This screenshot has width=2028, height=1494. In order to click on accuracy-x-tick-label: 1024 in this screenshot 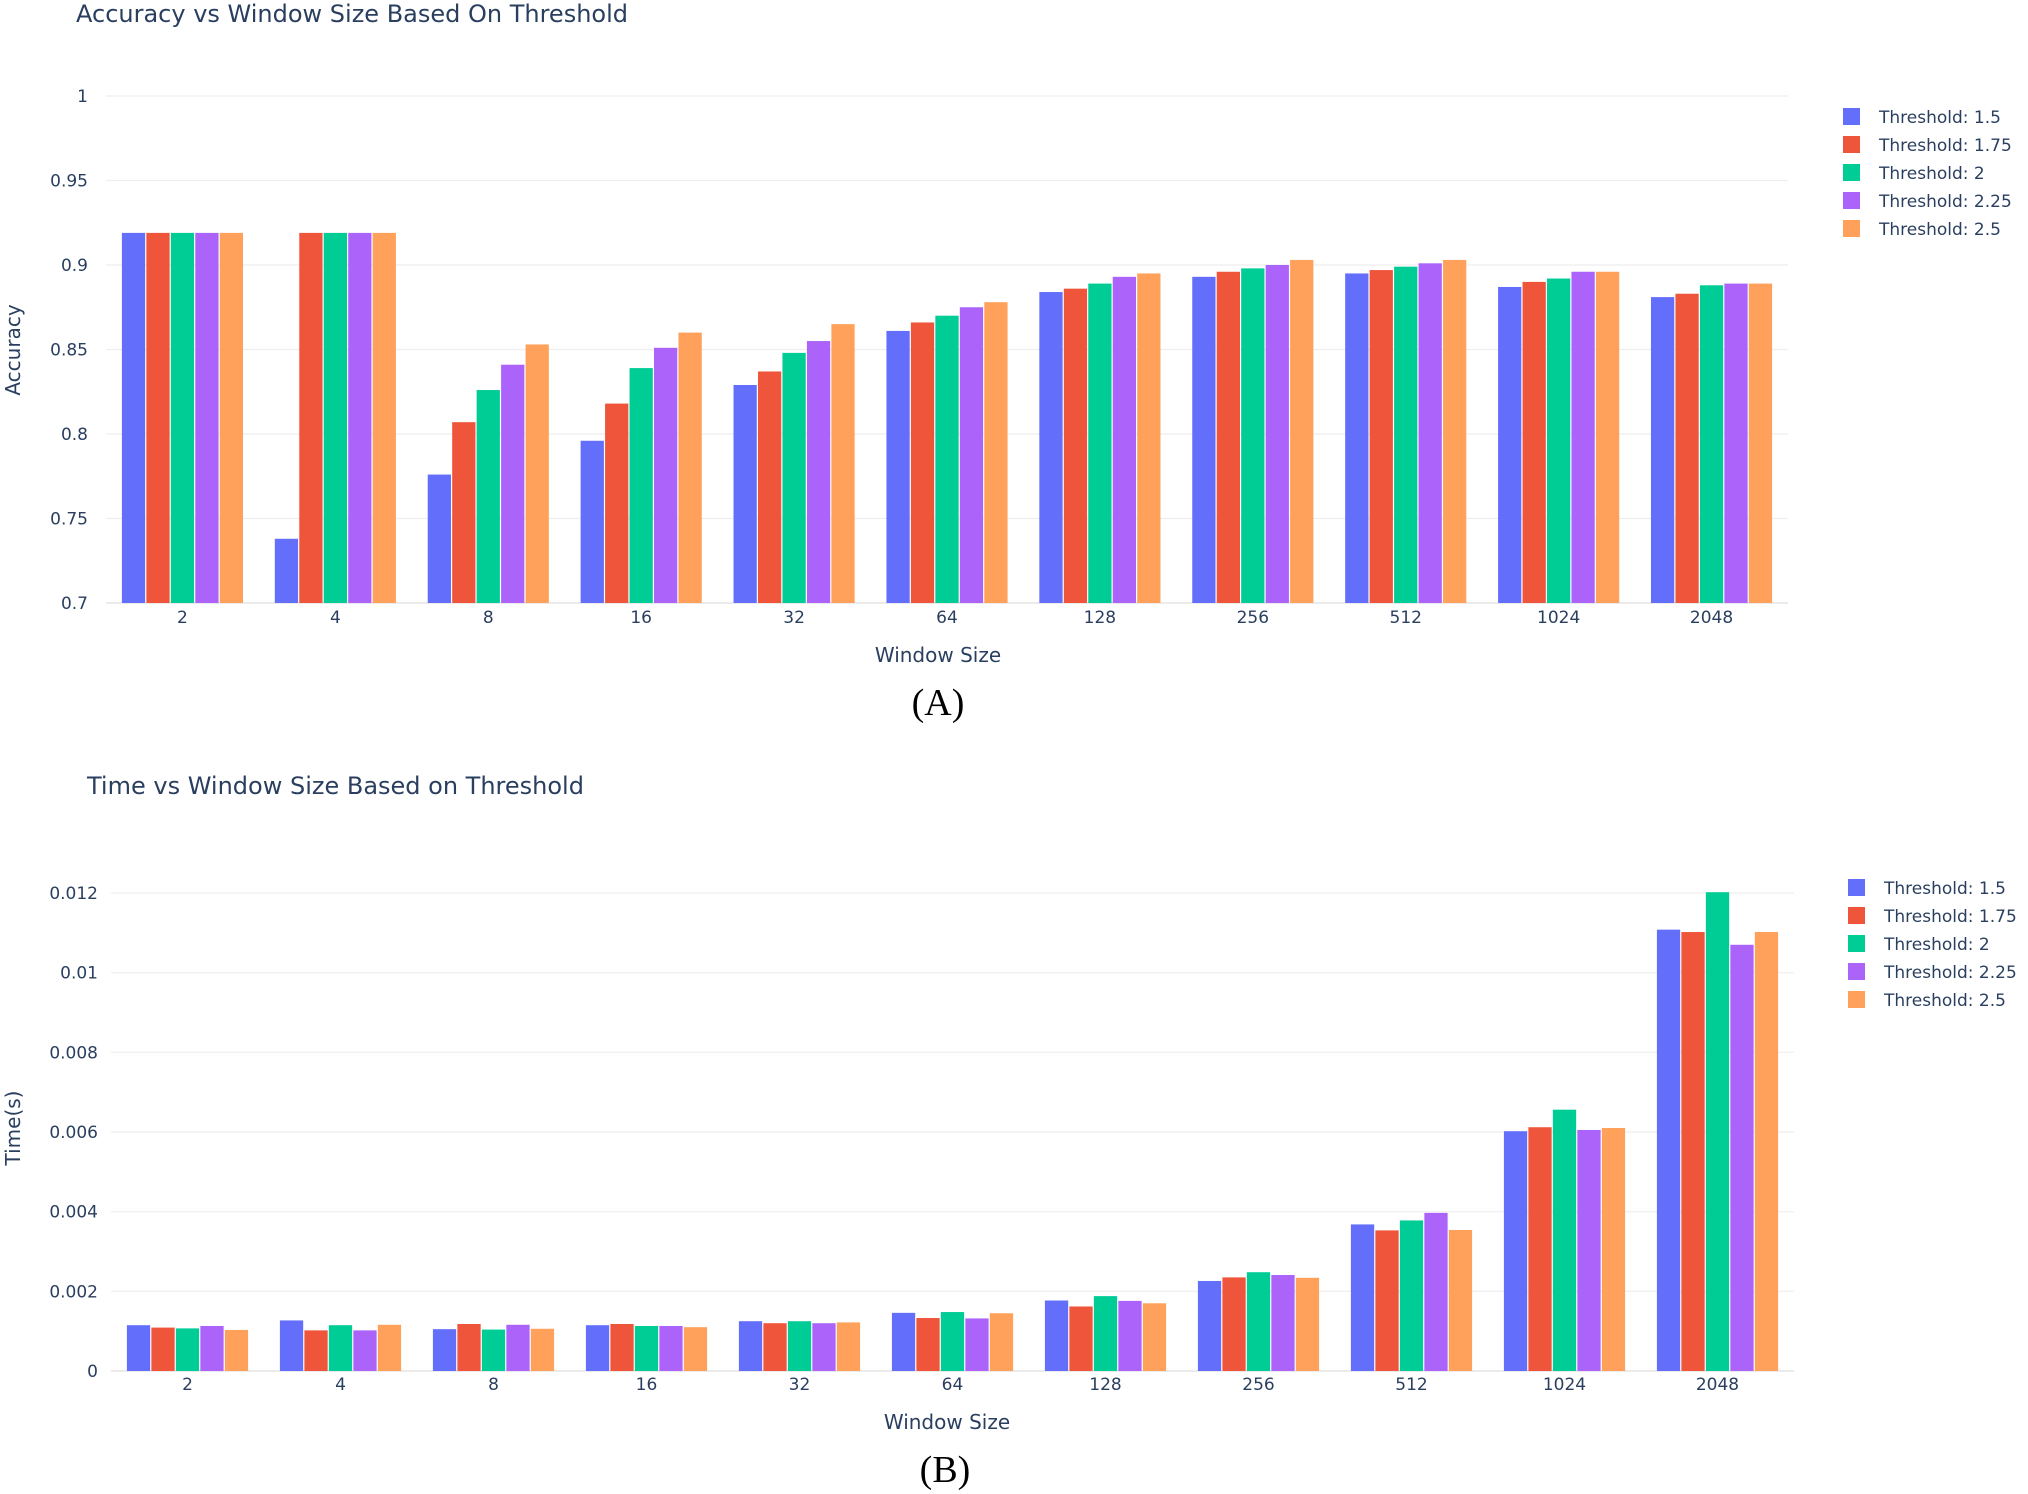, I will do `click(1558, 618)`.